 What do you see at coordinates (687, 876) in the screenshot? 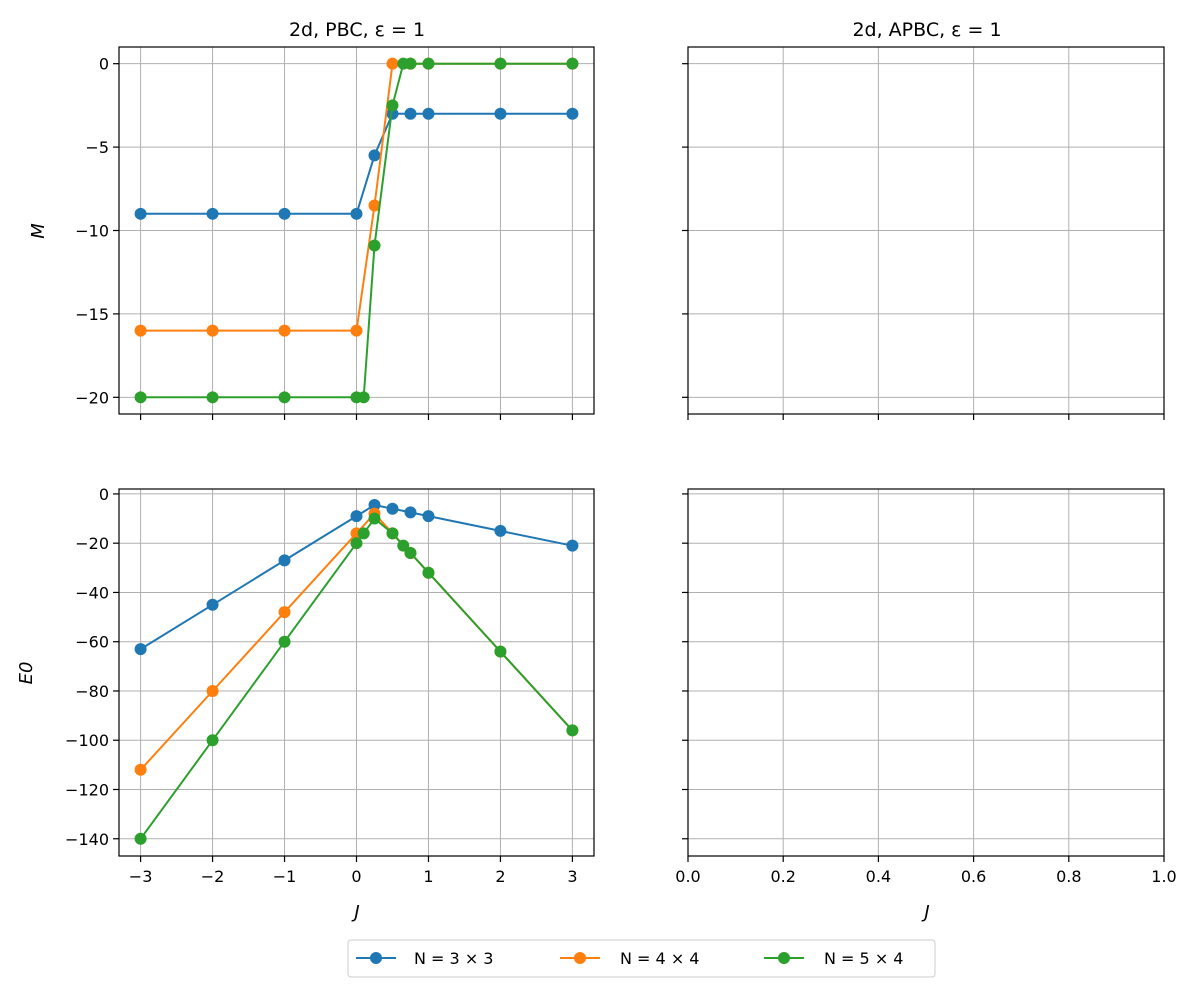
I see `x-tick-label: 0.0` at bounding box center [687, 876].